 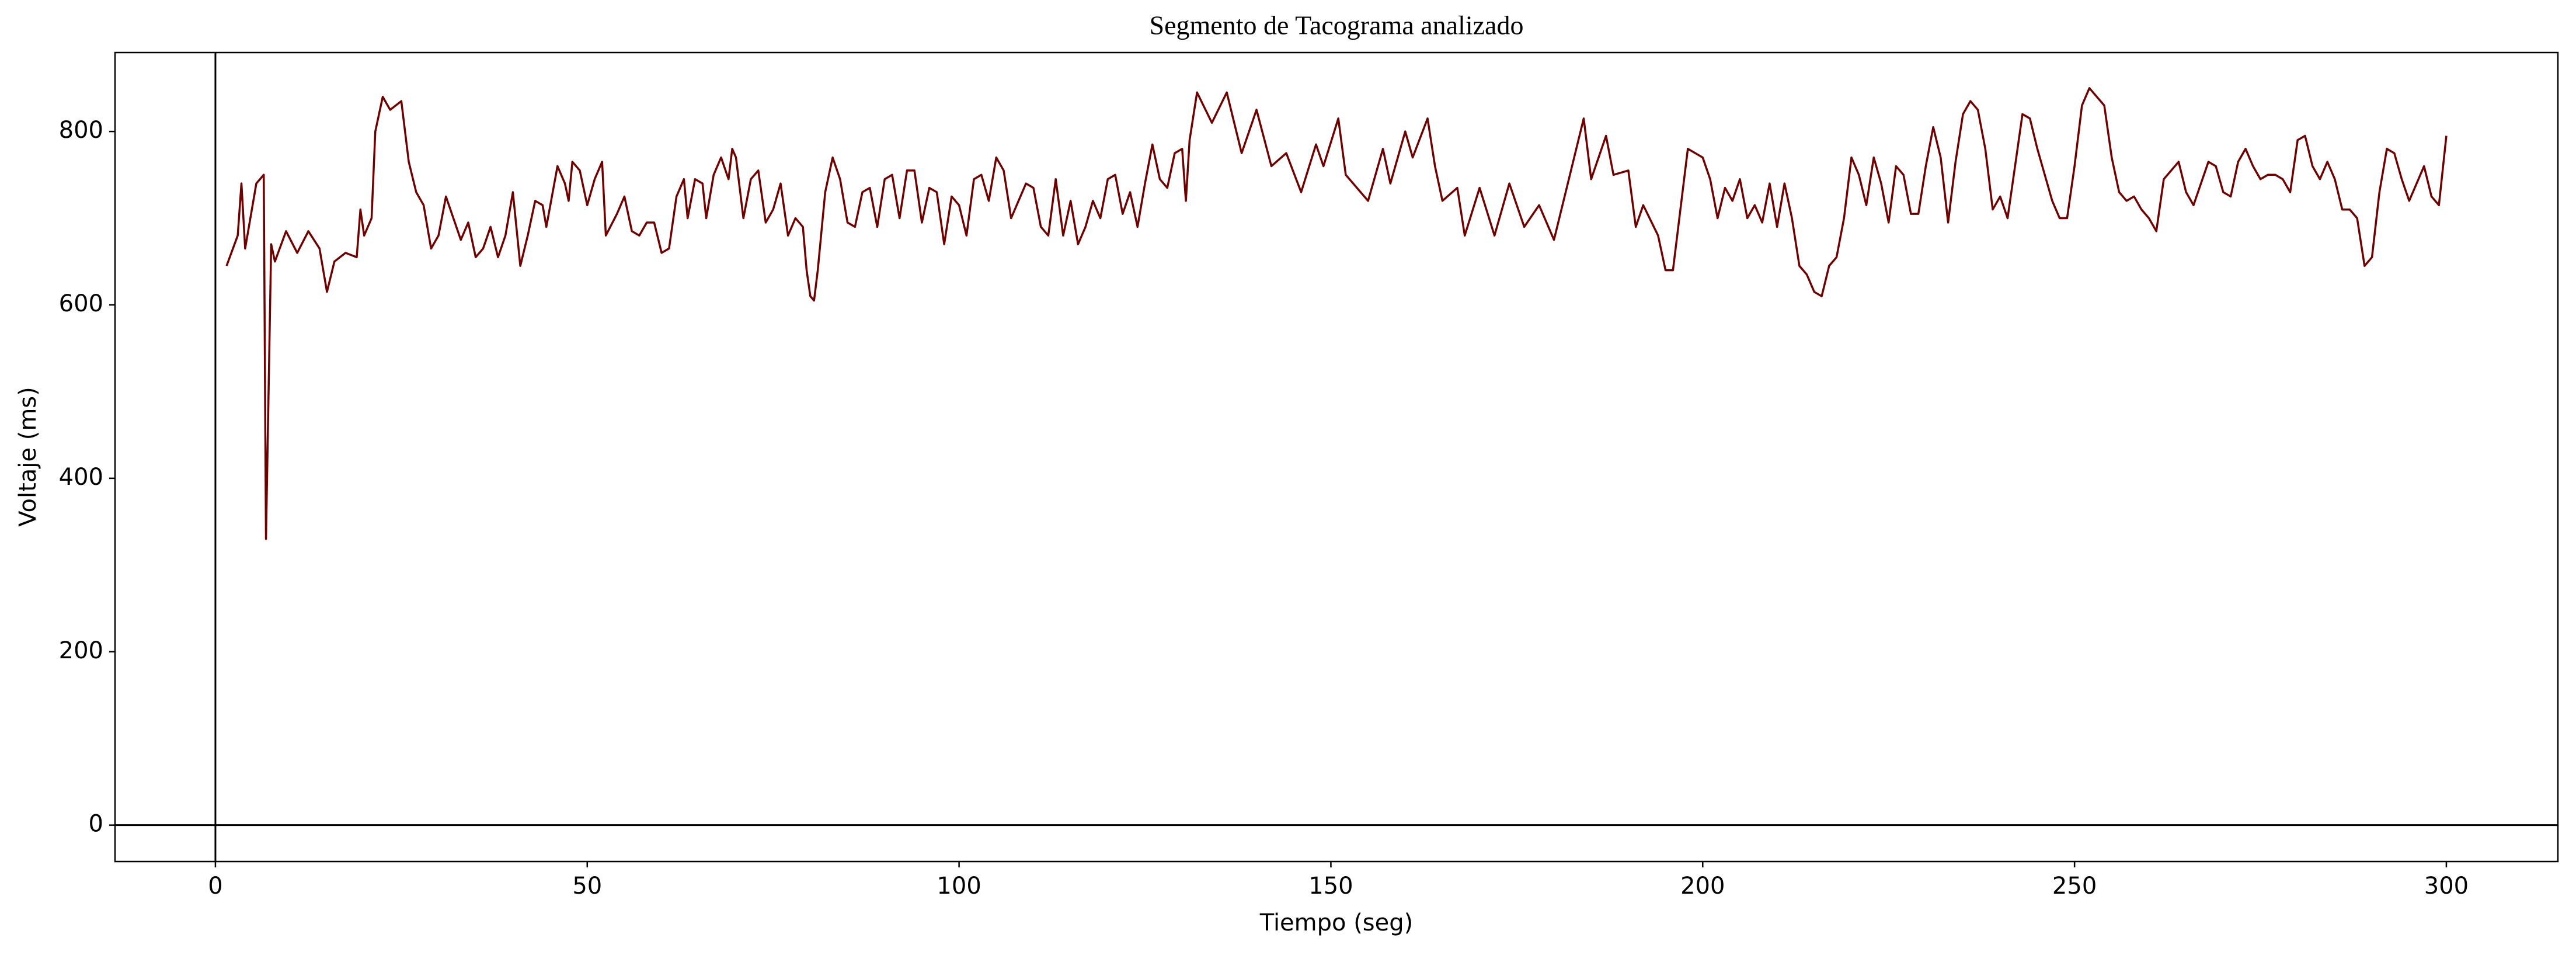 I want to click on x-tick-label: 150, so click(x=1330, y=887).